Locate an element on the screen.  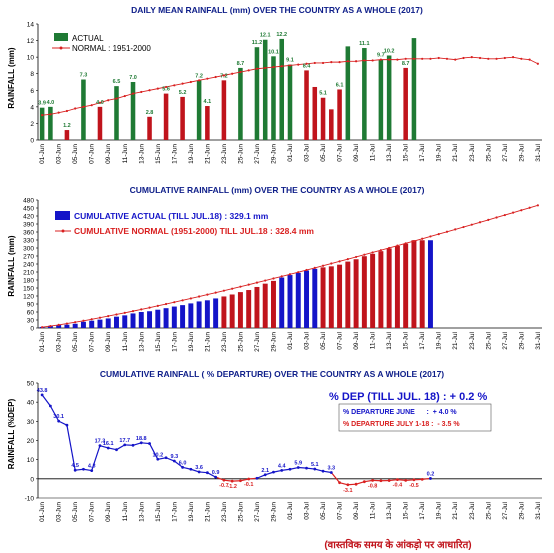
chart3-ytick-label-1: 0 is located at coordinates (32, 479).